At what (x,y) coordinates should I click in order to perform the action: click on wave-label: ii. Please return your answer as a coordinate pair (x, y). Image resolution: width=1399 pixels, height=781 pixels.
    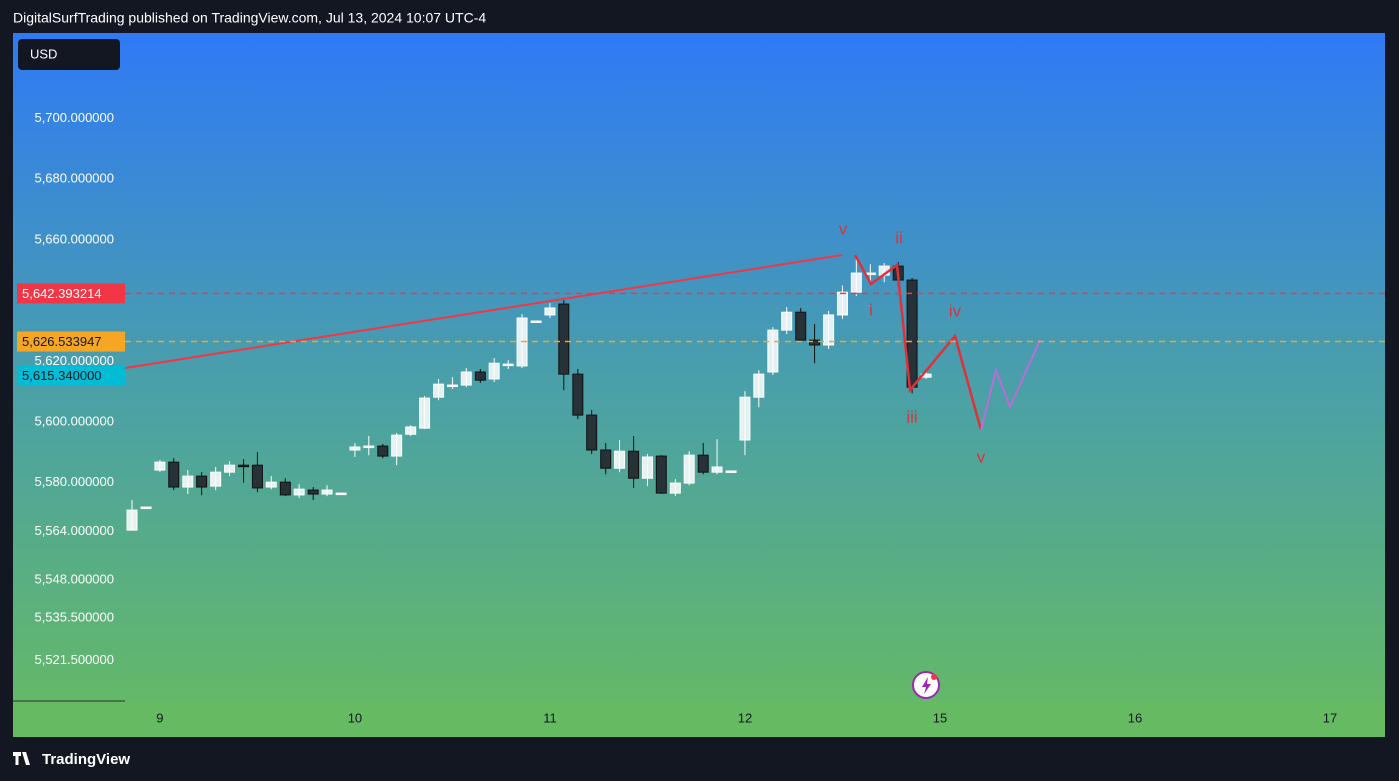
    Looking at the image, I should click on (899, 237).